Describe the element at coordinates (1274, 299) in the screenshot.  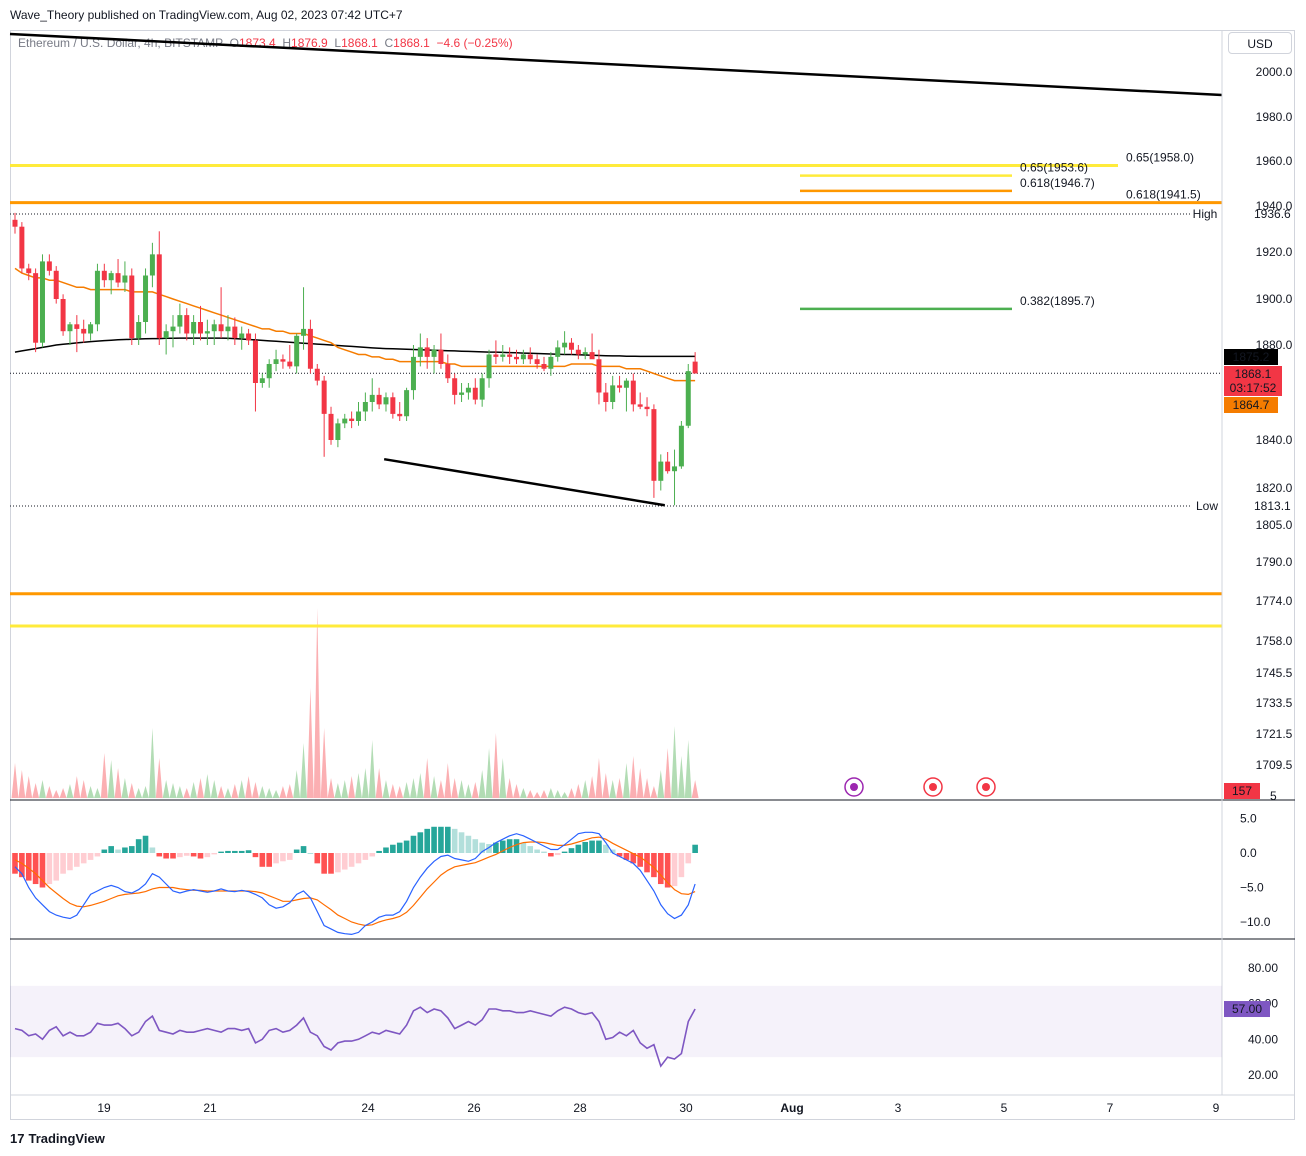
I see `price-axis-tick: 1900.0` at that location.